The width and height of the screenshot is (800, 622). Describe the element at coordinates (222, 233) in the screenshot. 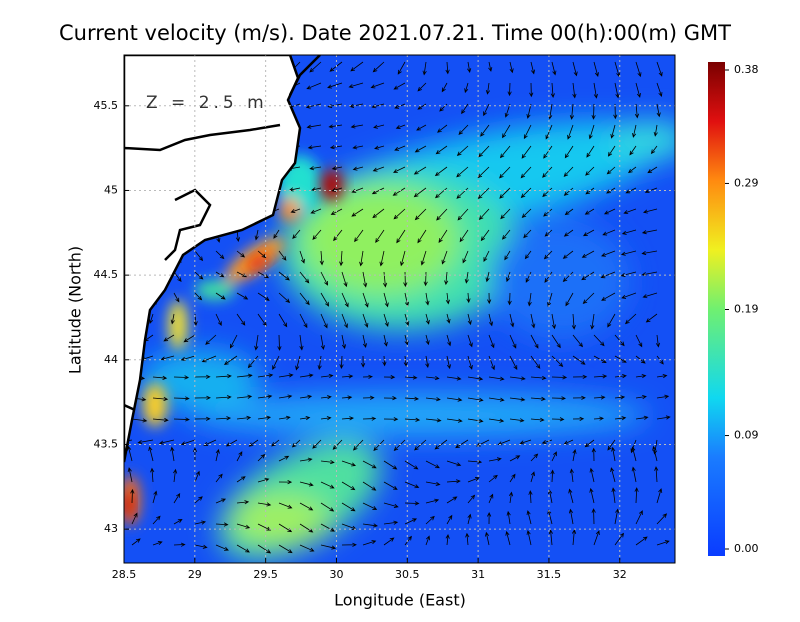

I see `coastline` at that location.